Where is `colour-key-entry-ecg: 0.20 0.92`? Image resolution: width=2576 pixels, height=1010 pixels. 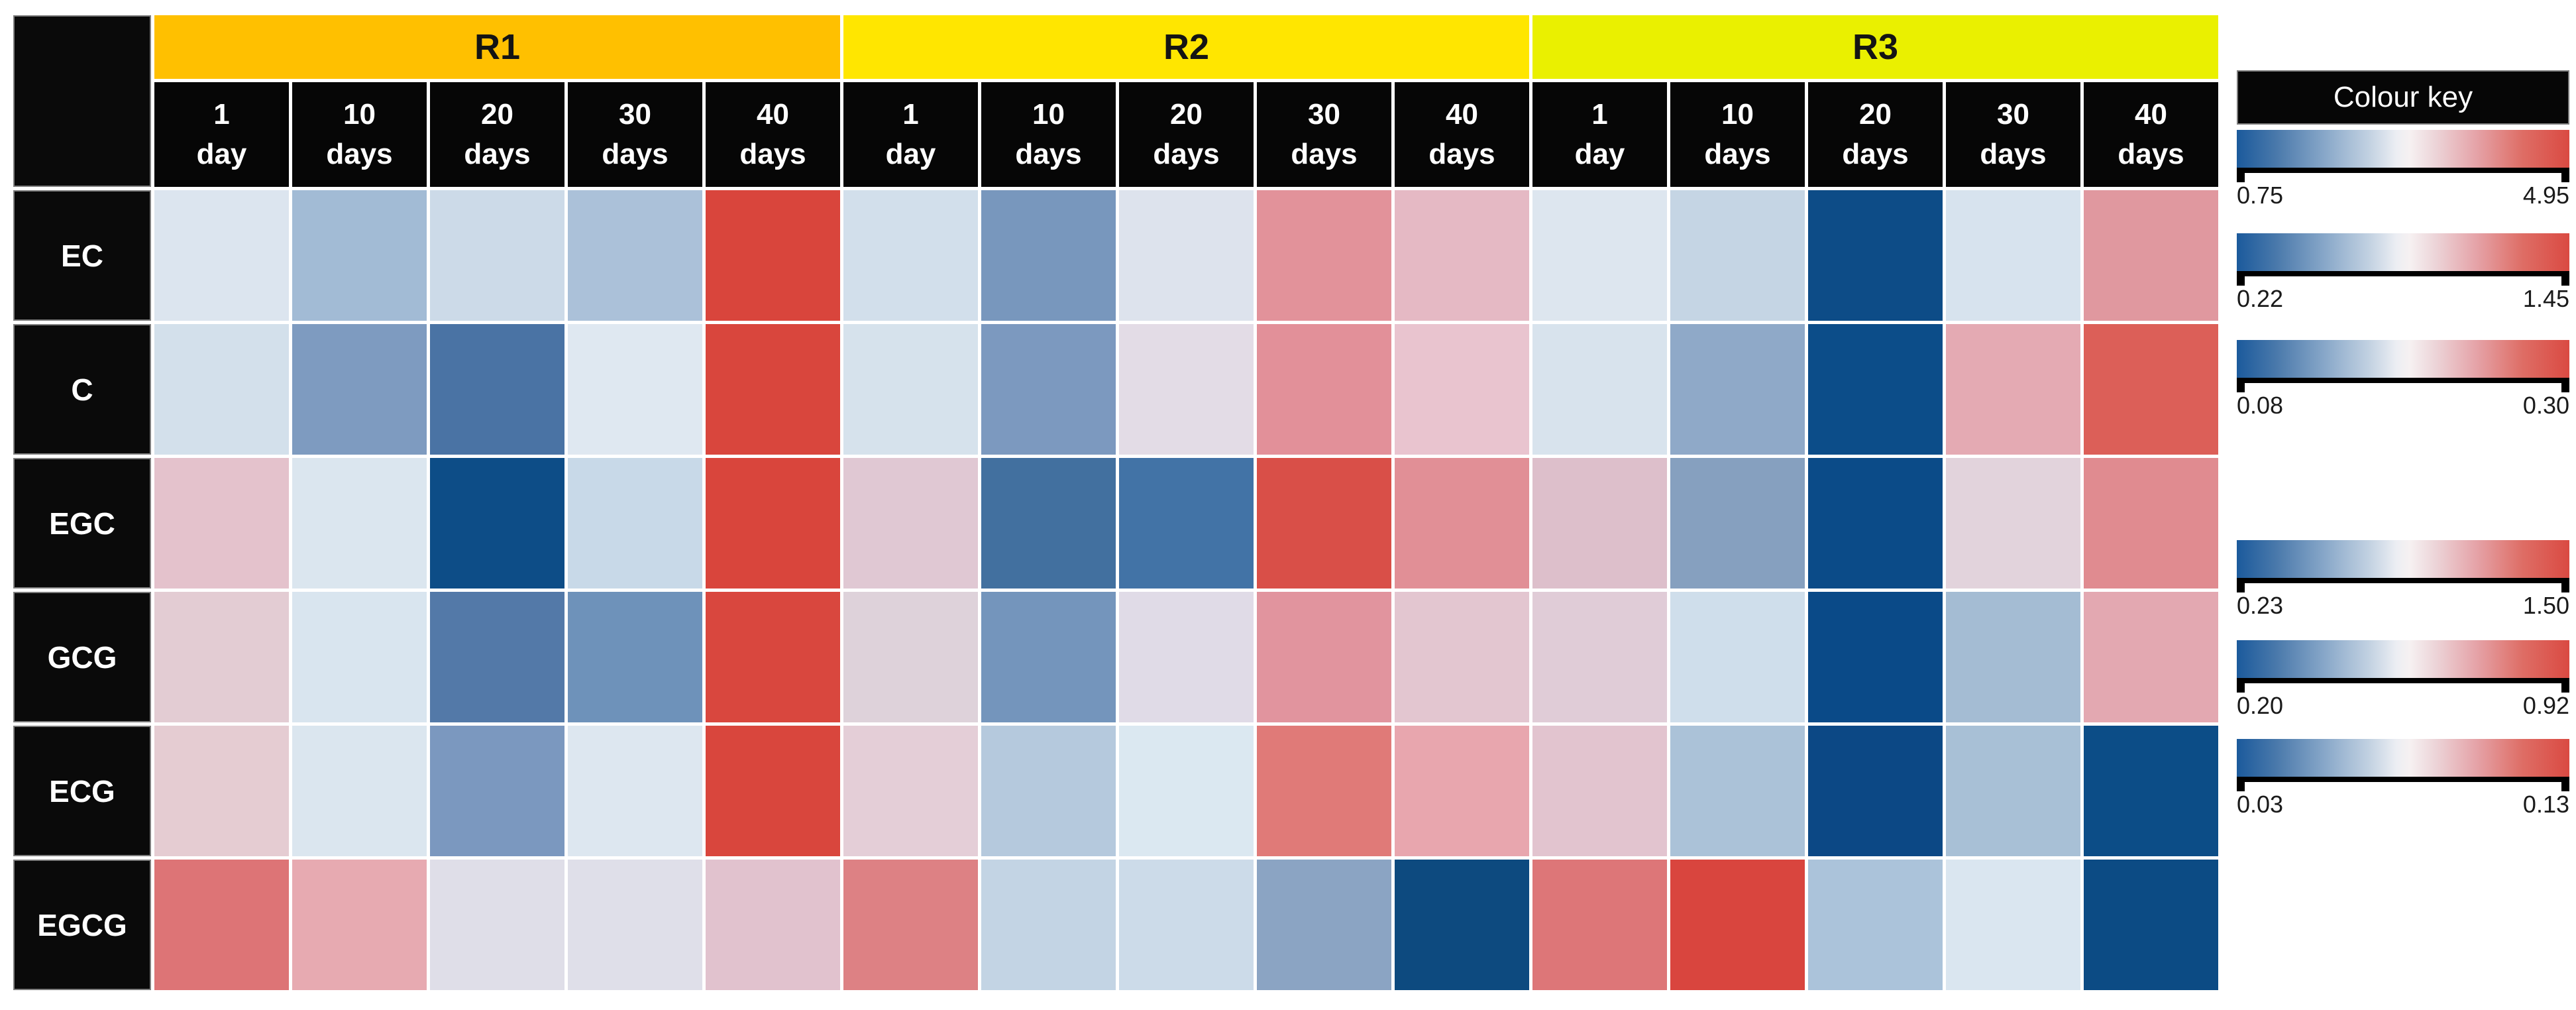 colour-key-entry-ecg: 0.20 0.92 is located at coordinates (2403, 679).